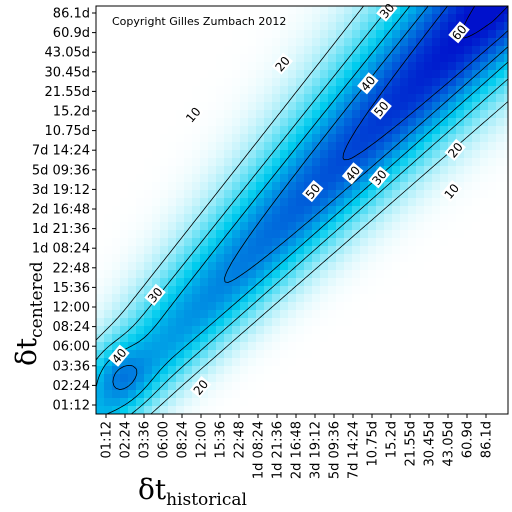 The height and width of the screenshot is (512, 512). I want to click on y-tick-label: 12:00, so click(71, 308).